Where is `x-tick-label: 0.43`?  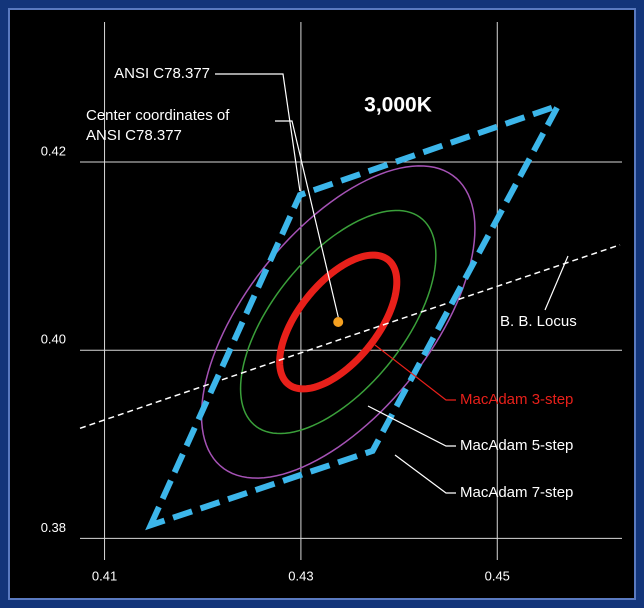
x-tick-label: 0.43 is located at coordinates (300, 575).